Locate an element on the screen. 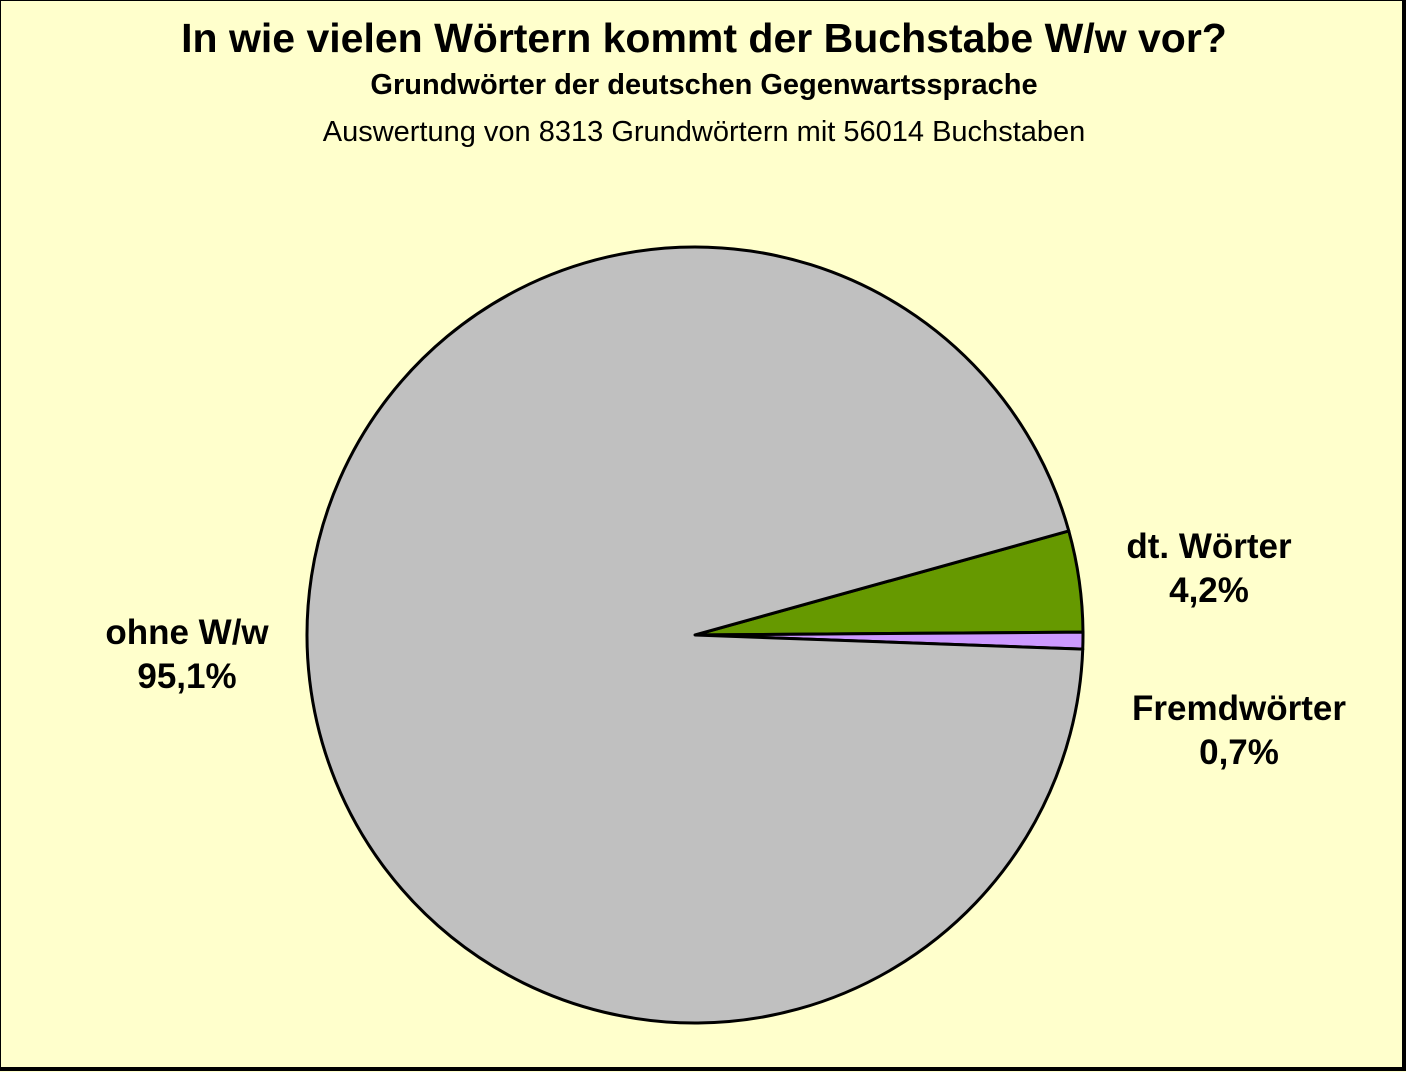 The height and width of the screenshot is (1072, 1406). slice-label-ohne-ww: ohne W/w 95,1% is located at coordinates (187, 655).